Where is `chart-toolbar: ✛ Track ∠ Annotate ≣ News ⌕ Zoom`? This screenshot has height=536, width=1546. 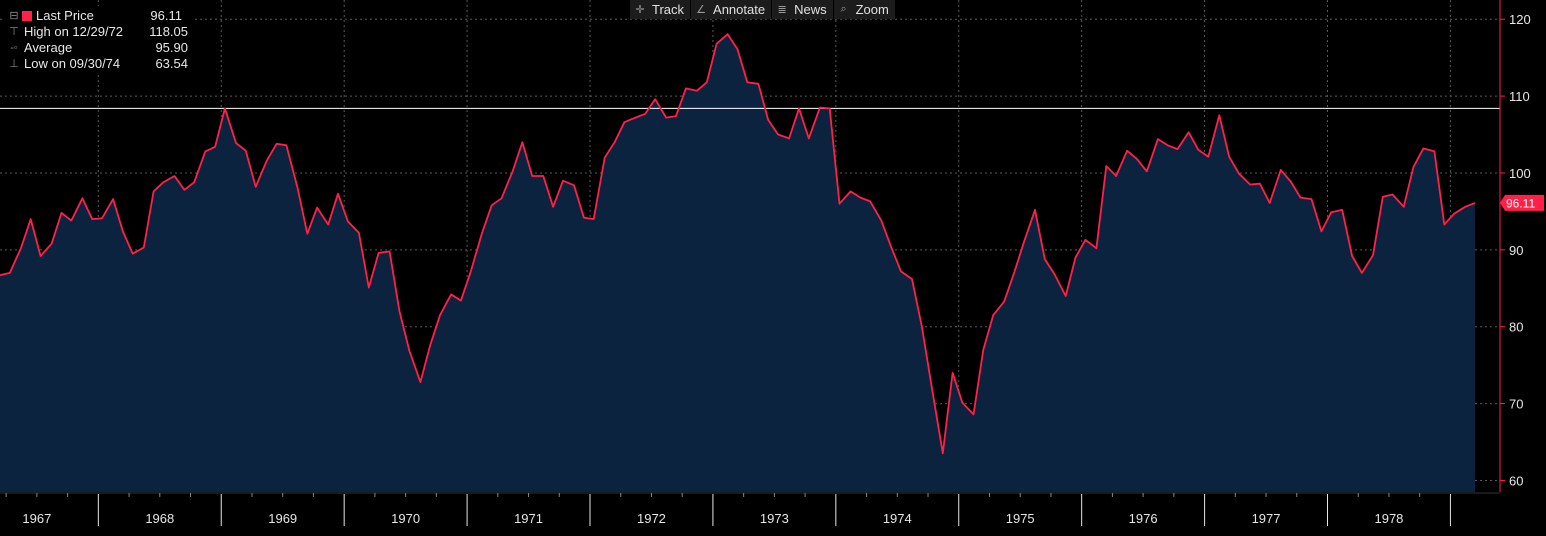
chart-toolbar: ✛ Track ∠ Annotate ≣ News ⌕ Zoom is located at coordinates (763, 9).